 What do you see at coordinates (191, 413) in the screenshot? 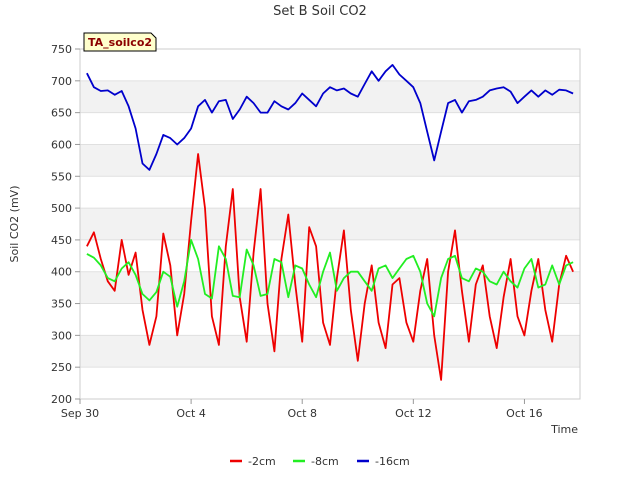
I see `x-tick-label: Oct 4` at bounding box center [191, 413].